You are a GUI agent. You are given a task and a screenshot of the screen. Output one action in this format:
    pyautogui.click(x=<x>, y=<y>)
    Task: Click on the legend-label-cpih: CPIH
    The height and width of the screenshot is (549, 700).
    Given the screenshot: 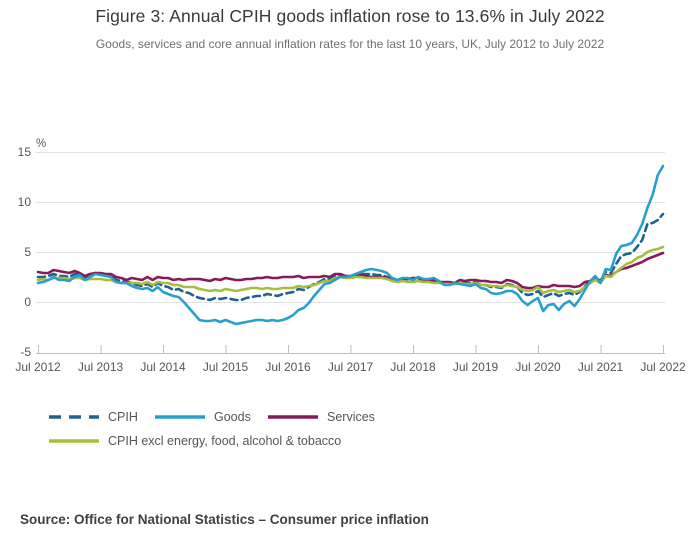 What is the action you would take?
    pyautogui.click(x=123, y=417)
    